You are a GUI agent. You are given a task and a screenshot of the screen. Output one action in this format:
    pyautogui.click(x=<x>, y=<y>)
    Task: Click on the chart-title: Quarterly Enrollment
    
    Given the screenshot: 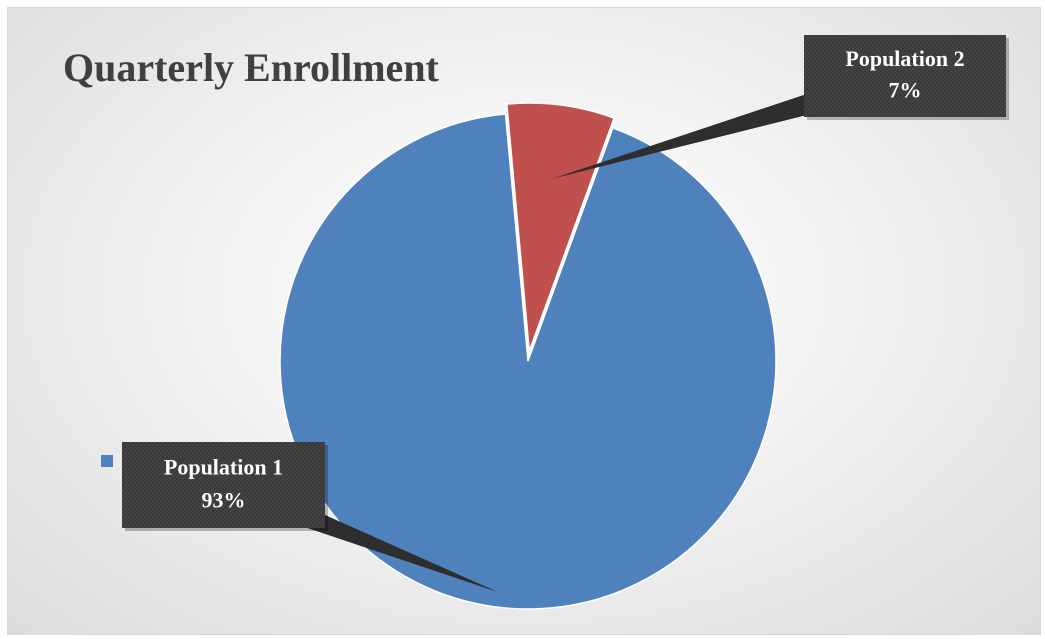 What is the action you would take?
    pyautogui.click(x=251, y=67)
    